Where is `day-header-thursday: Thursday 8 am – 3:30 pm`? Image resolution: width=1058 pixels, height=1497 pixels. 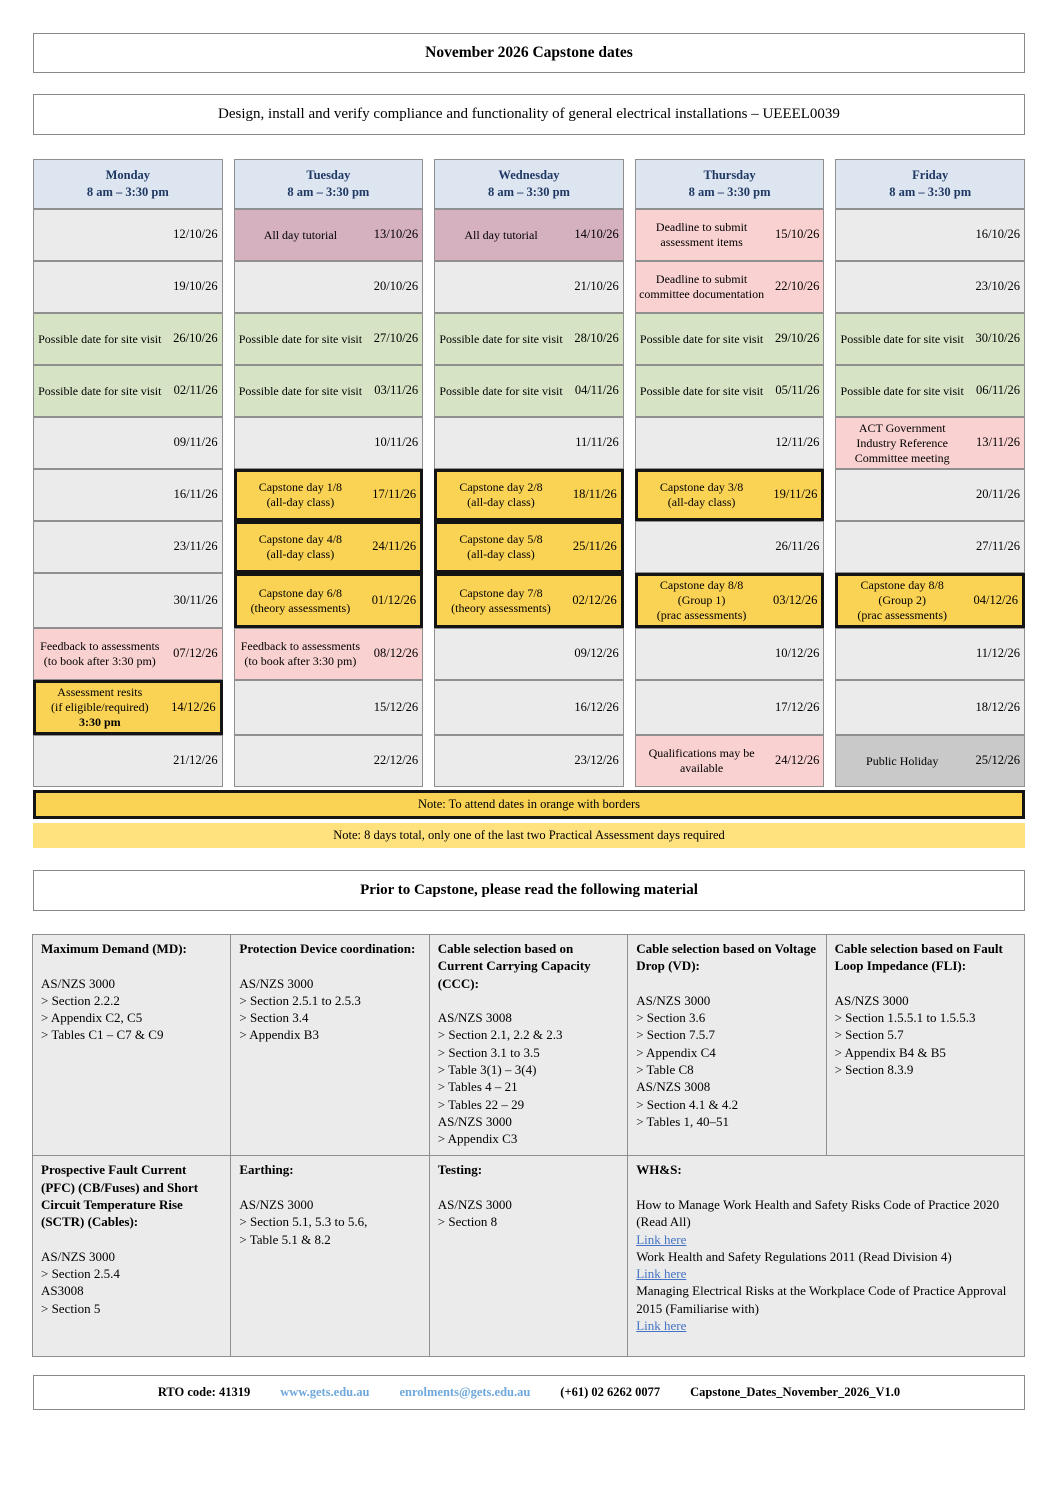
day-header-thursday: Thursday 8 am – 3:30 pm is located at coordinates (729, 184).